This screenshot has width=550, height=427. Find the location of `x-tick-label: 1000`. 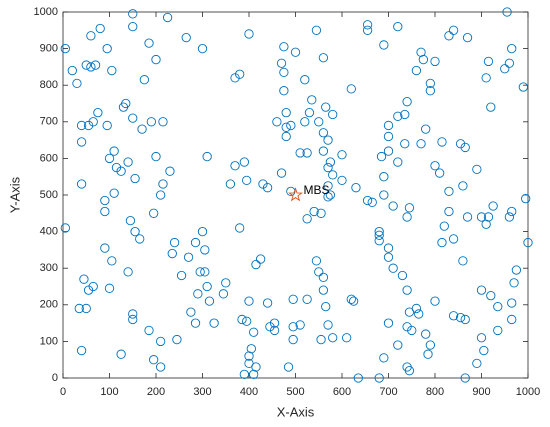

x-tick-label: 1000 is located at coordinates (528, 392).